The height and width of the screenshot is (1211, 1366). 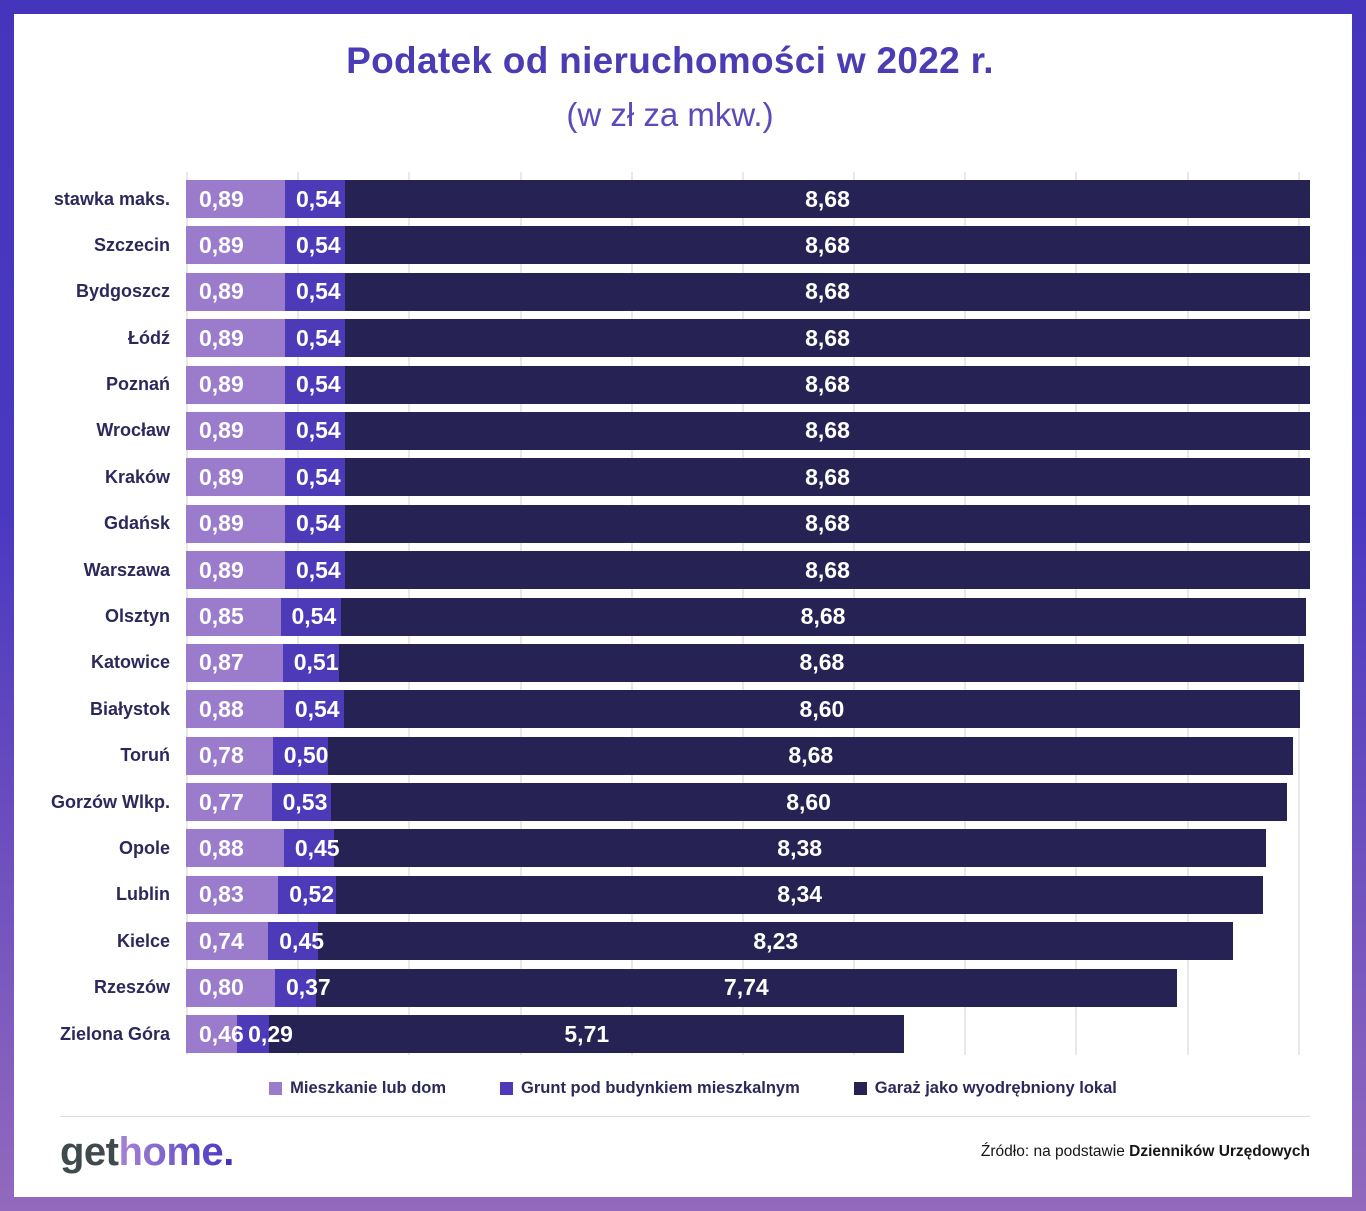 I want to click on category-label: Gorzów Wlkp., so click(x=110, y=801).